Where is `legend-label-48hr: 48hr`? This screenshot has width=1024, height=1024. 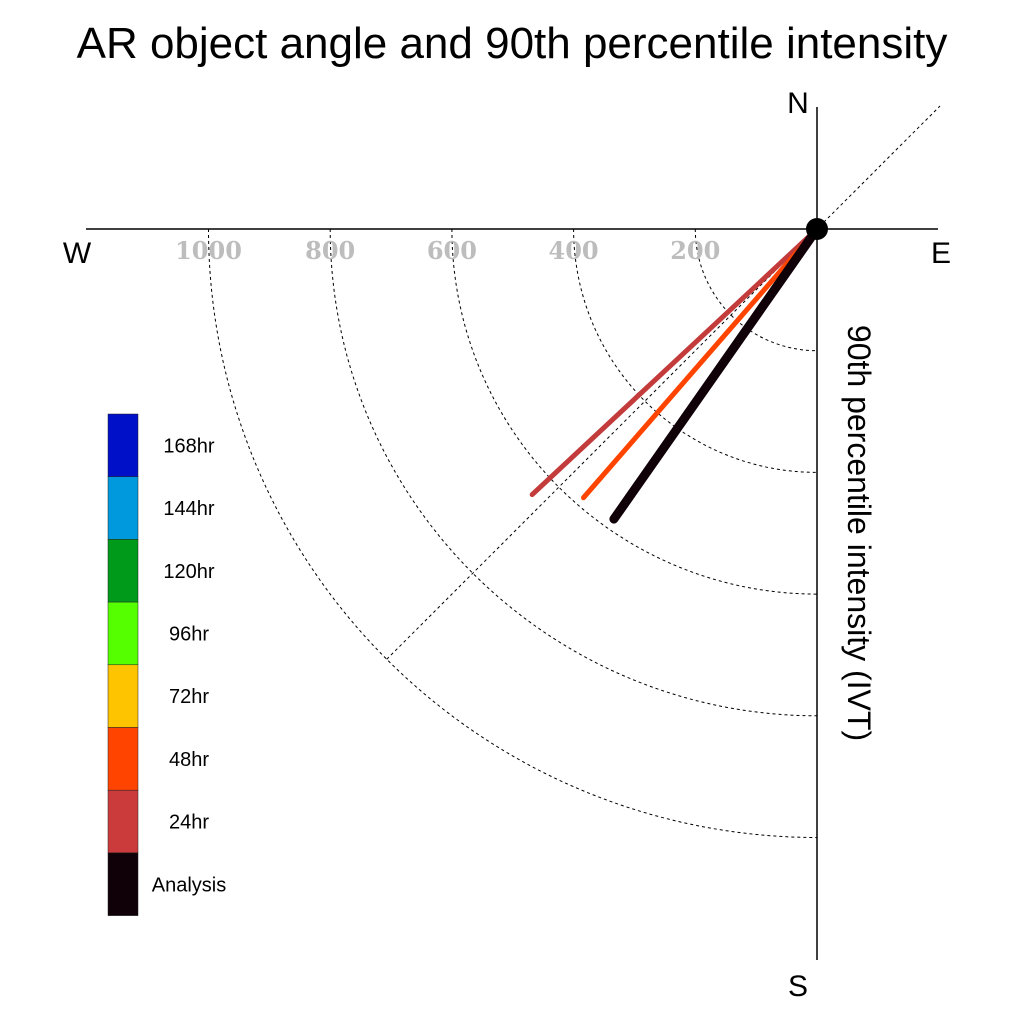 legend-label-48hr: 48hr is located at coordinates (189, 760).